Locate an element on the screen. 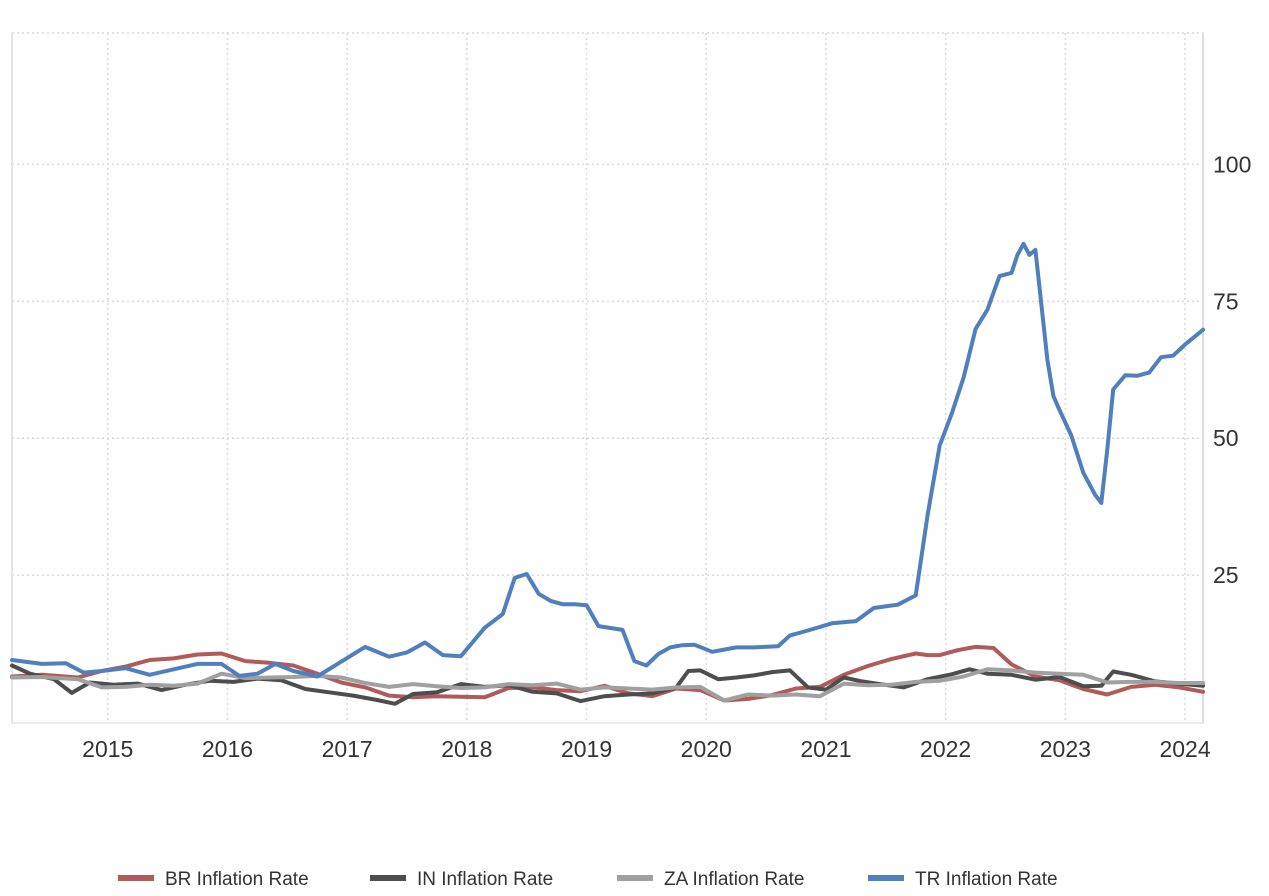 The height and width of the screenshot is (896, 1269). x-tick-label: 2018 is located at coordinates (466, 749).